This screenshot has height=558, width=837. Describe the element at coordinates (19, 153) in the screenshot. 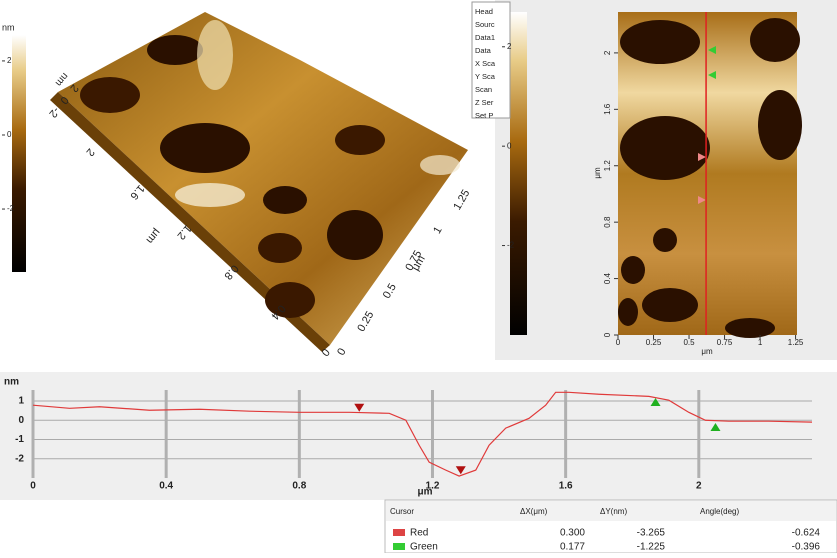

I see `colorbar-3d` at that location.